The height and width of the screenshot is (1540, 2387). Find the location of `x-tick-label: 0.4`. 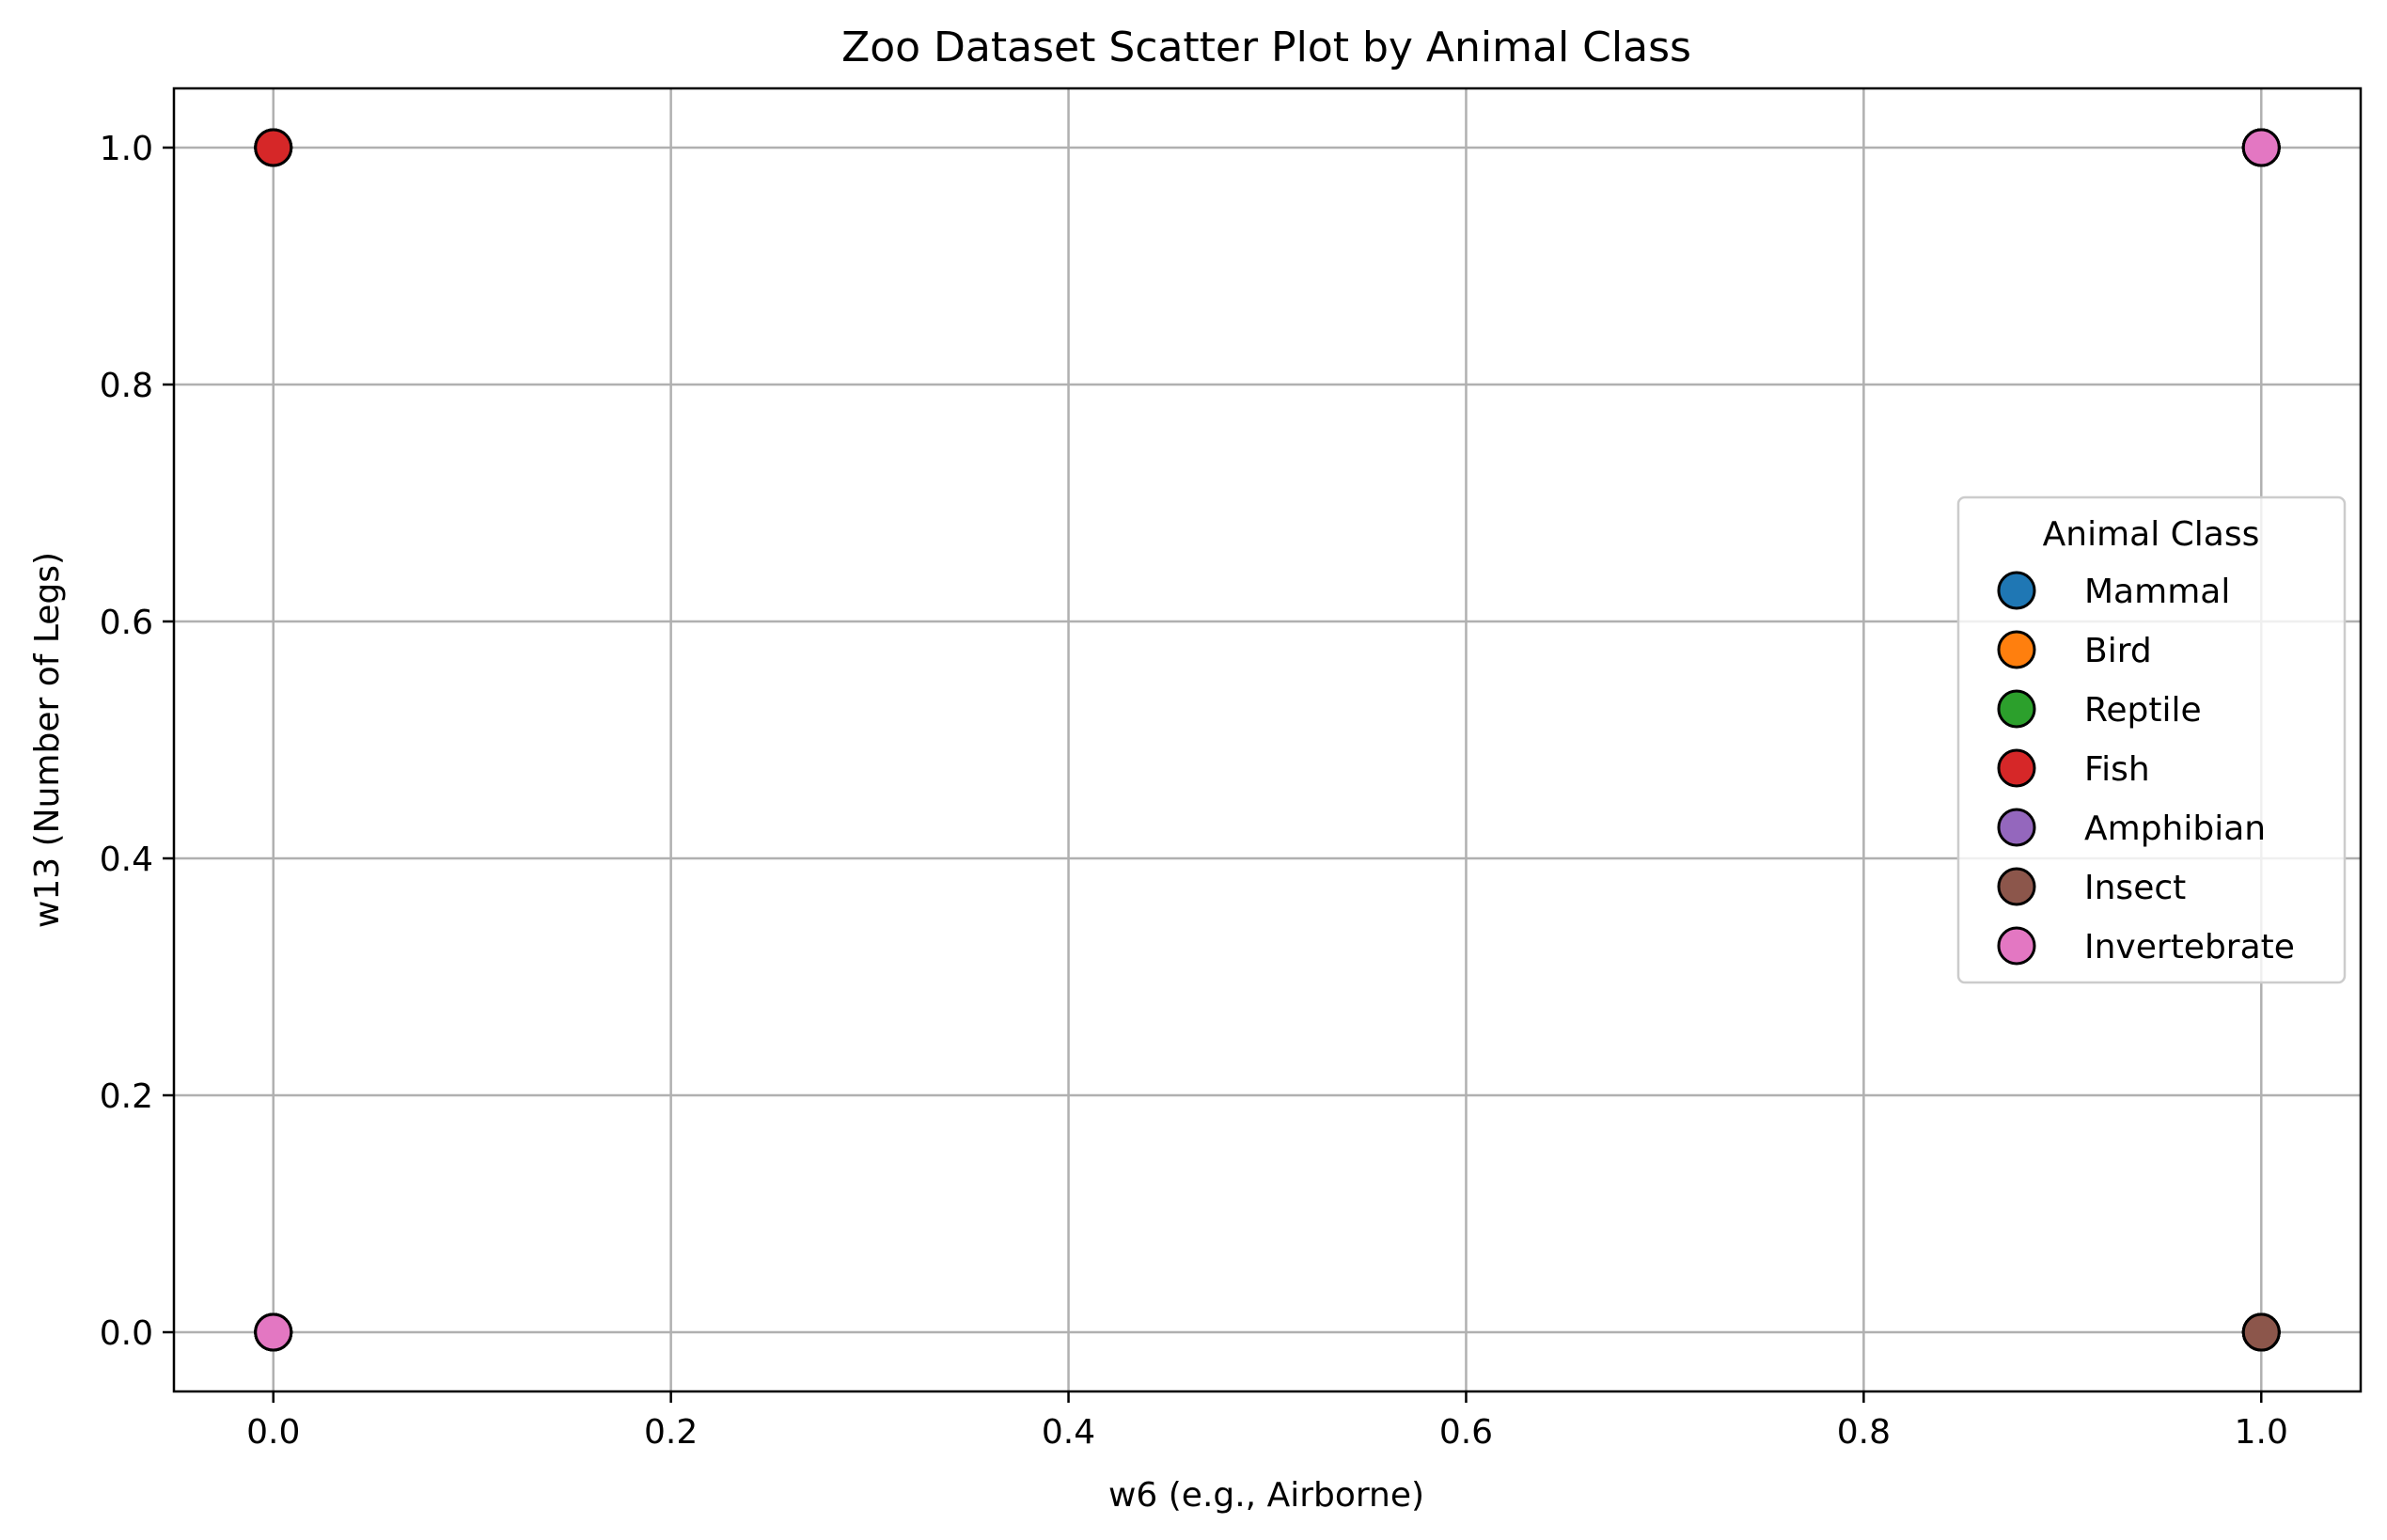

x-tick-label: 0.4 is located at coordinates (1068, 1432).